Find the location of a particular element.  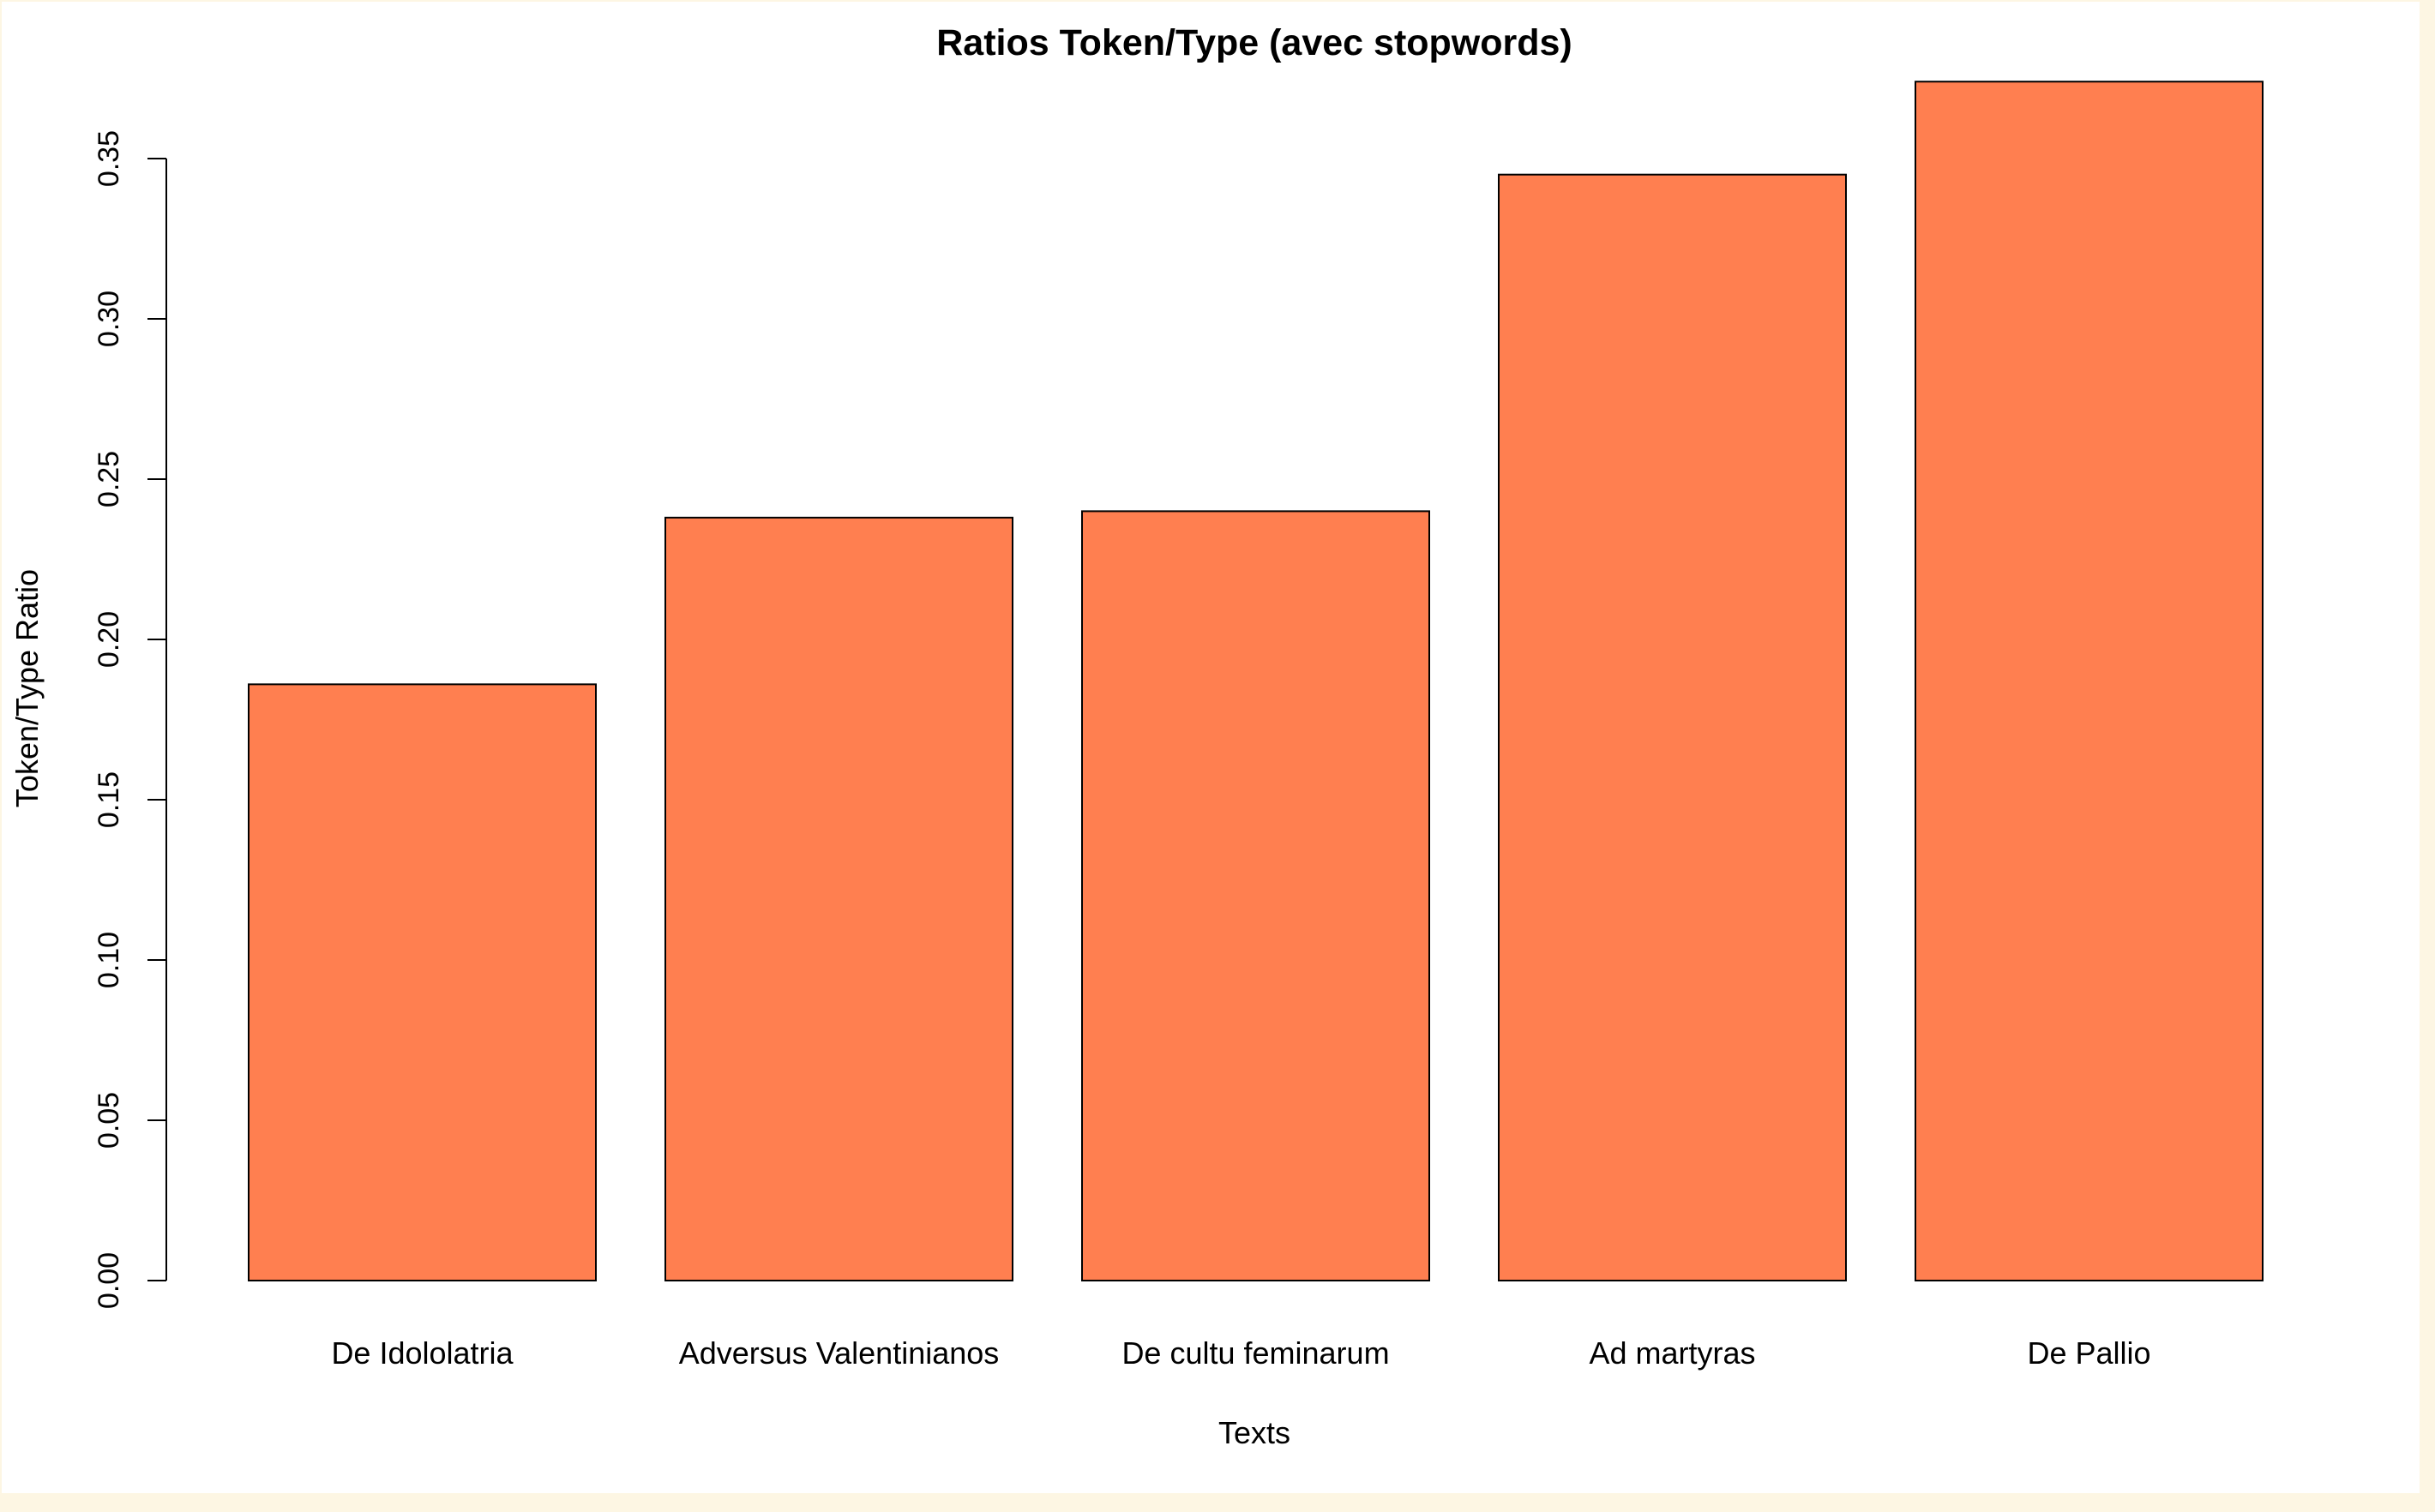

bar-ad-martyras is located at coordinates (1672, 727).